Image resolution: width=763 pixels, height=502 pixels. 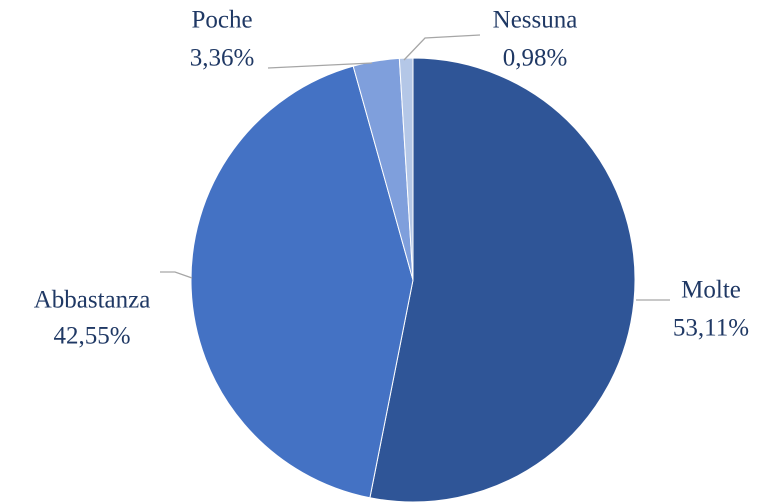 What do you see at coordinates (221, 20) in the screenshot?
I see `slice-label: Poche` at bounding box center [221, 20].